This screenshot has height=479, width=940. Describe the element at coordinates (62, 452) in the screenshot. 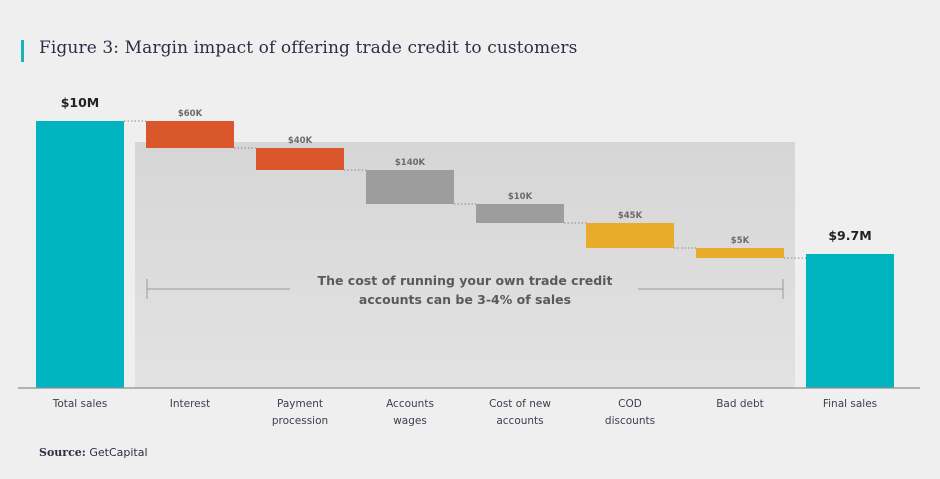

I see `source-label: Source:` at that location.